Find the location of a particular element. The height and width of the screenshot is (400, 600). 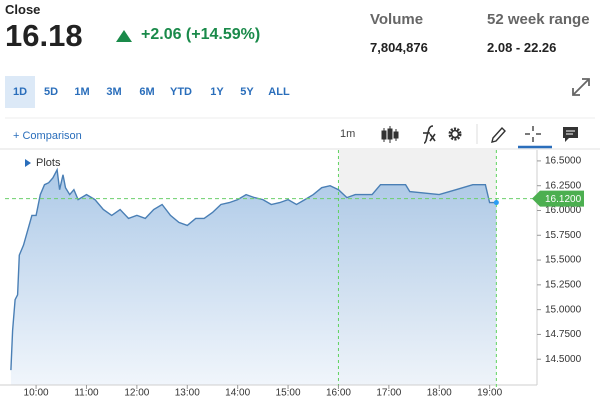

range-label: 52 week range is located at coordinates (538, 19).